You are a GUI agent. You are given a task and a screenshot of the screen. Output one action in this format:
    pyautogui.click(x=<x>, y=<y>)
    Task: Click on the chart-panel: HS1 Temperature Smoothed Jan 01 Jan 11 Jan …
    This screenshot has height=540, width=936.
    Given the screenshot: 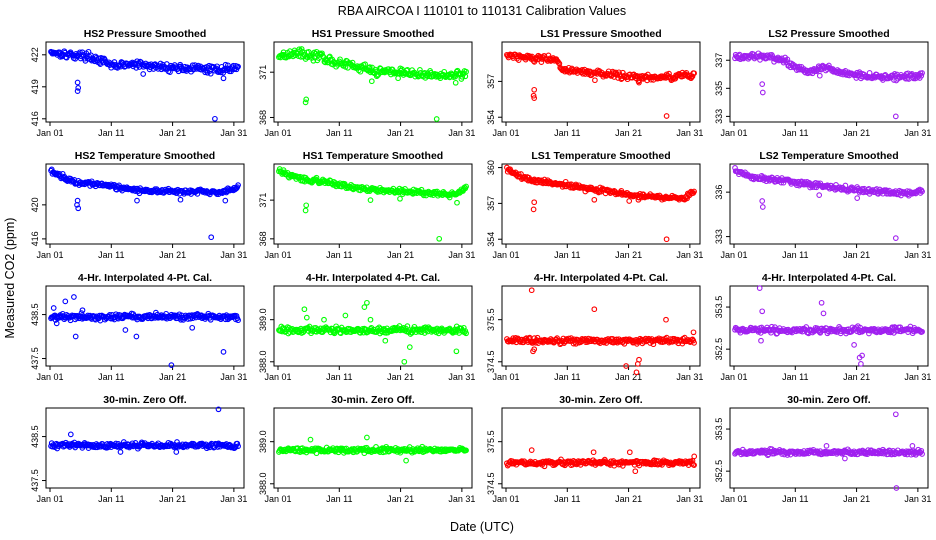 What is the action you would take?
    pyautogui.click(x=366, y=205)
    